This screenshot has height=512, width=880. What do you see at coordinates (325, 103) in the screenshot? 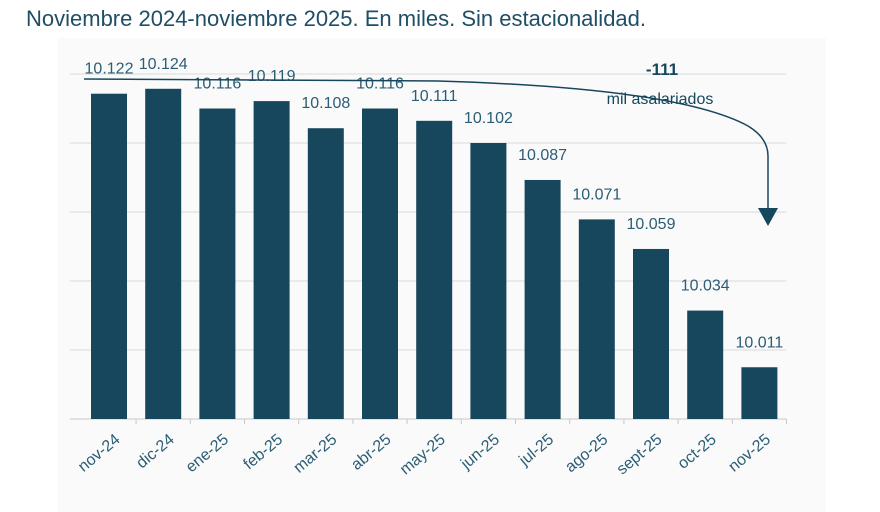
I see `value-label-mar-25: 10.108` at bounding box center [325, 103].